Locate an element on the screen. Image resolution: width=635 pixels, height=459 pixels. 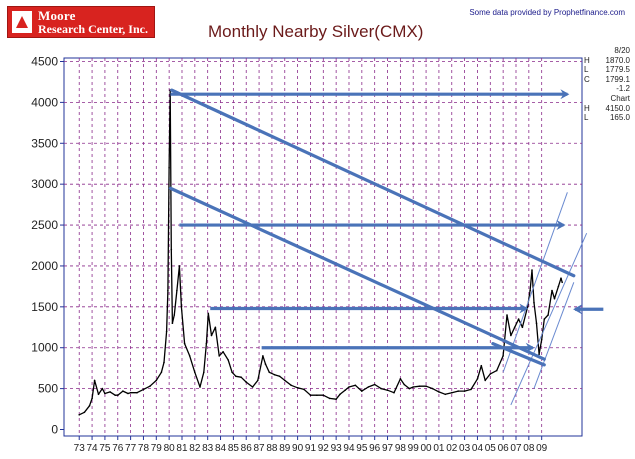
x-tick-label: 08 is located at coordinates (529, 448).